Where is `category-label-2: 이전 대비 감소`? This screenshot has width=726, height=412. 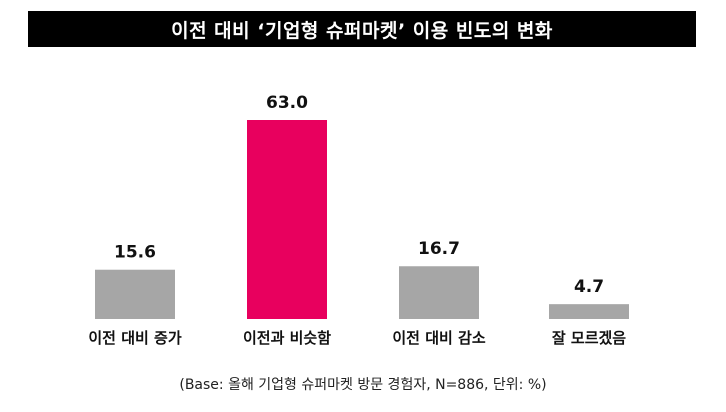
category-label-2: 이전 대비 감소 is located at coordinates (438, 338).